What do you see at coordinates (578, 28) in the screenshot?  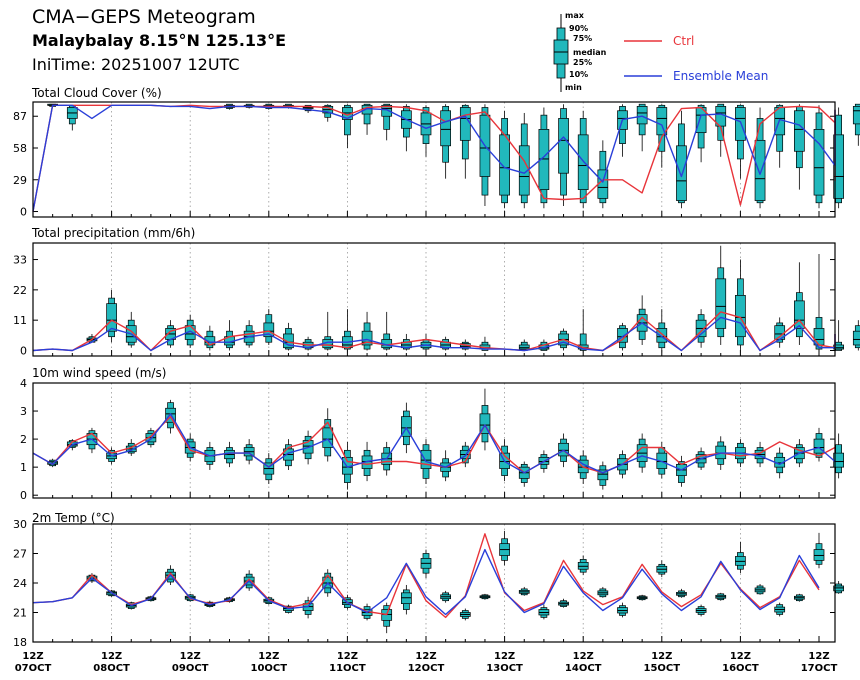 I see `legend-label-90pct: 90%` at bounding box center [578, 28].